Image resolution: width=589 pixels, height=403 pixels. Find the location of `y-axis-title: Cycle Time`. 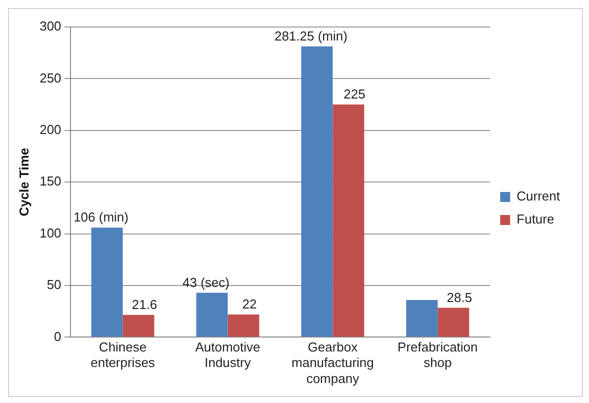

y-axis-title: Cycle Time is located at coordinates (24, 182).